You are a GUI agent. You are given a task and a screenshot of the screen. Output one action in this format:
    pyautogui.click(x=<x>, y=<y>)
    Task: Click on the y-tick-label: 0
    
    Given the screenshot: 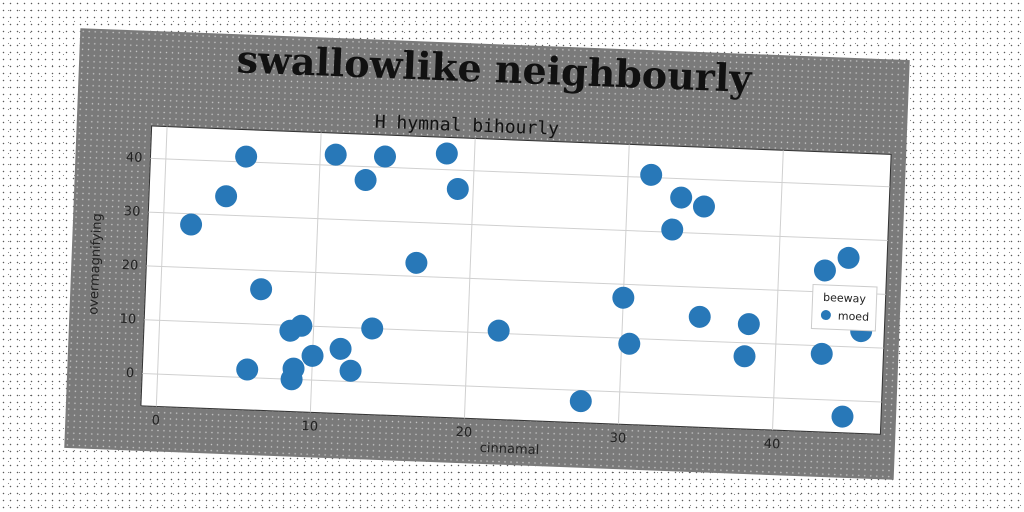 What is the action you would take?
    pyautogui.click(x=130, y=373)
    